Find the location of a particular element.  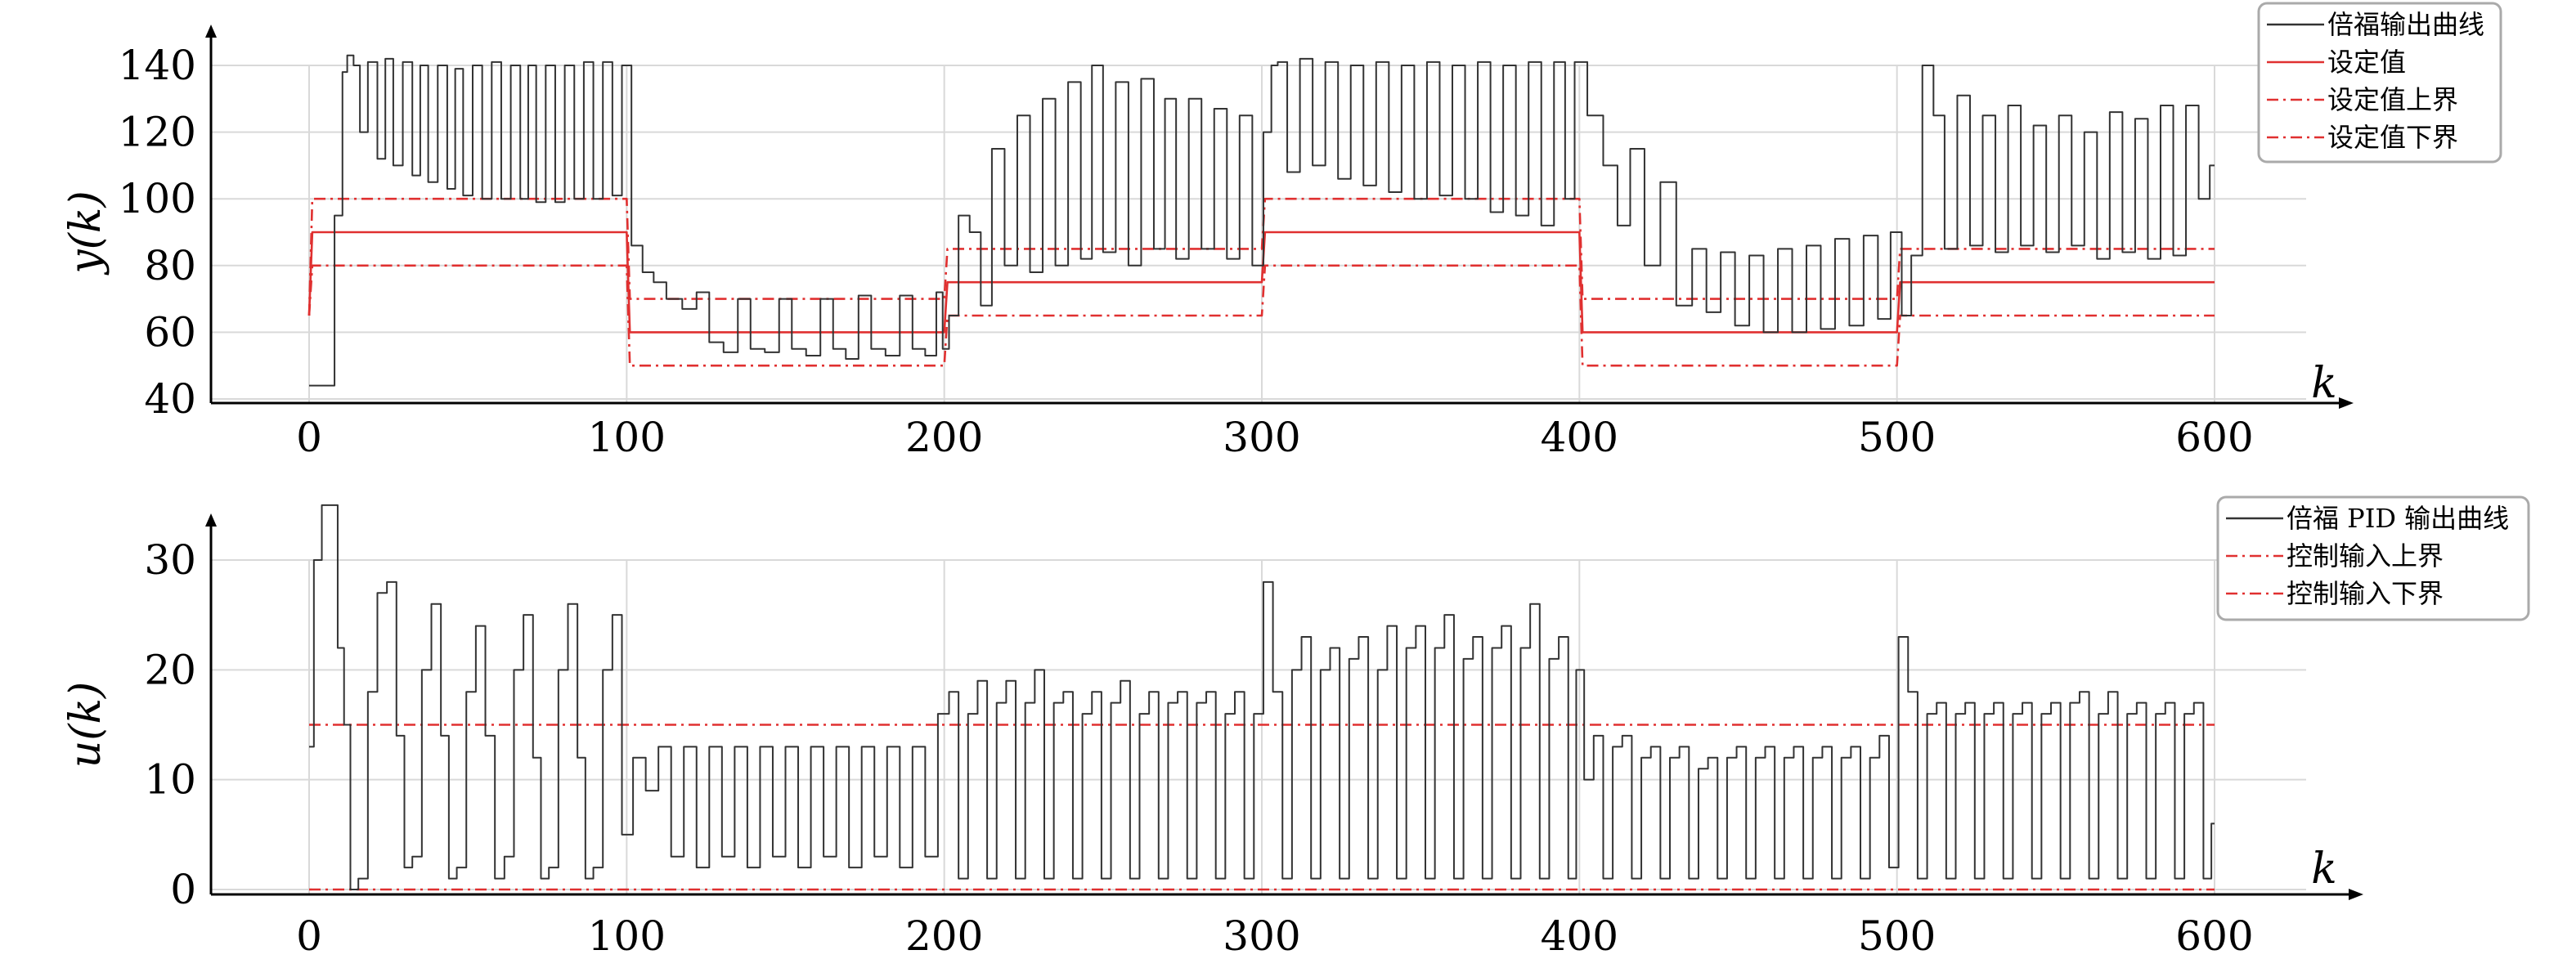

y-tick-label: 10 is located at coordinates (170, 780).